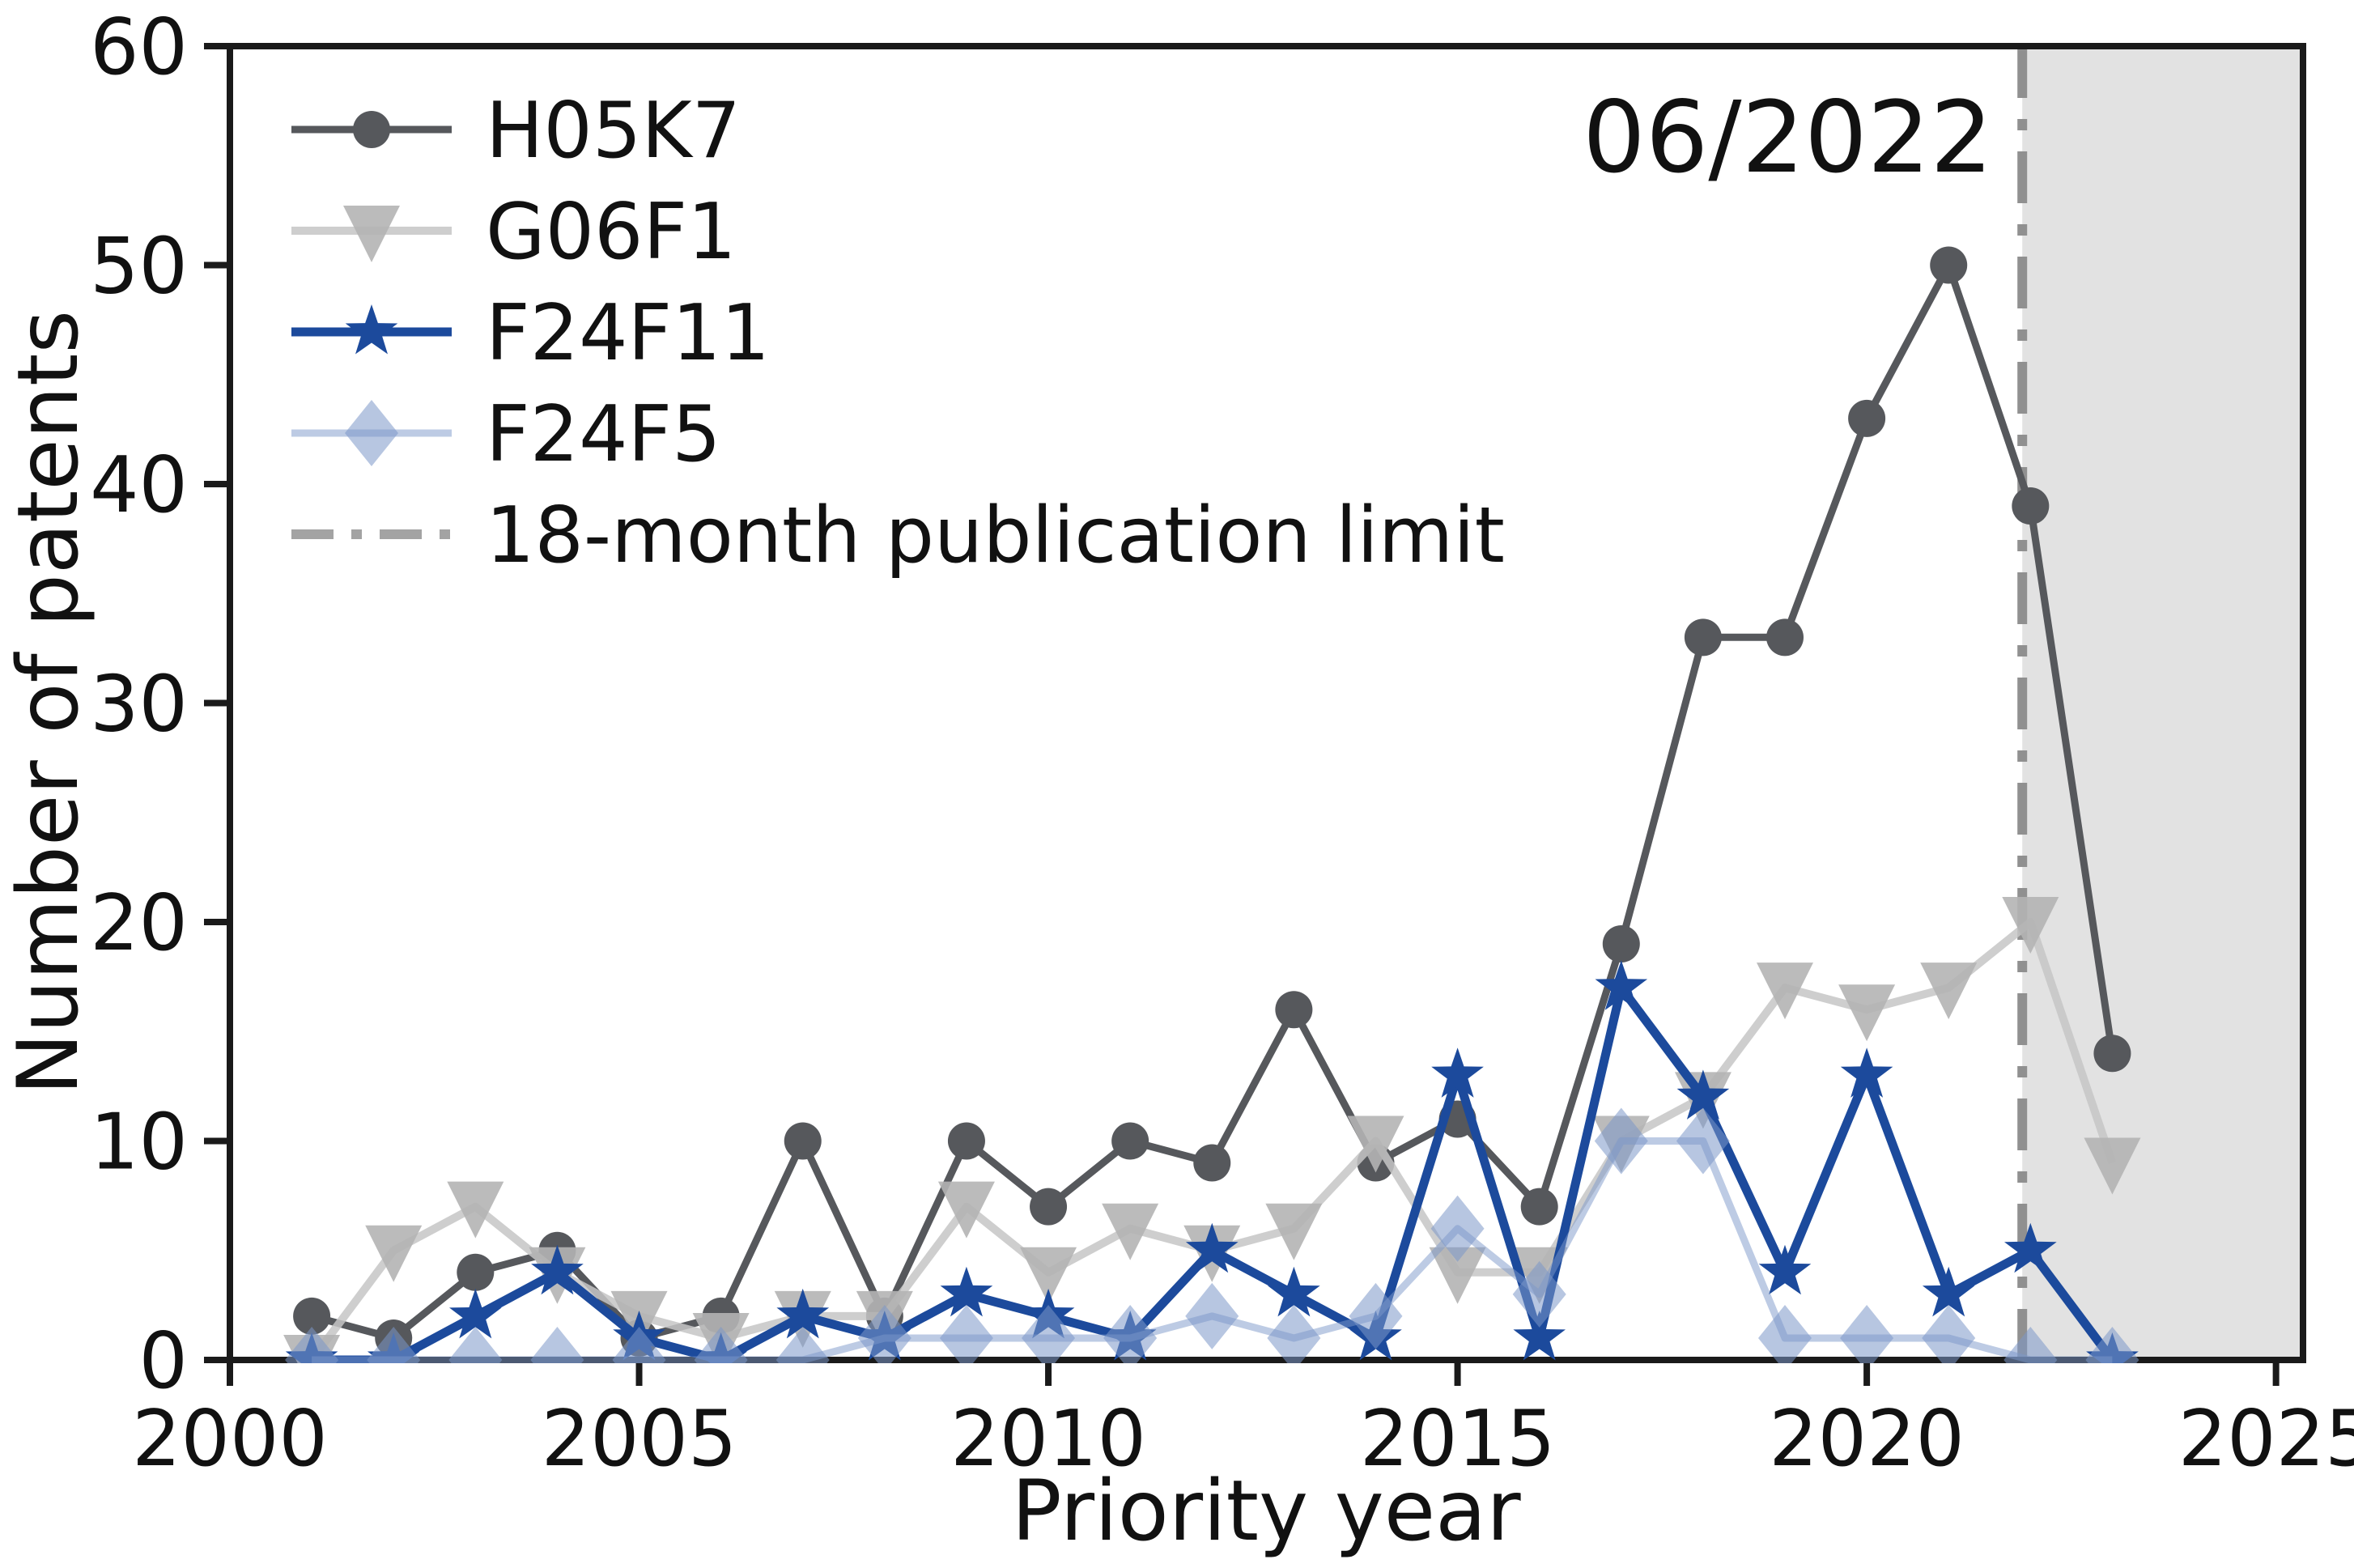 This screenshot has height=1568, width=2354. I want to click on legend-item-F24F5: F24F5, so click(506, 434).